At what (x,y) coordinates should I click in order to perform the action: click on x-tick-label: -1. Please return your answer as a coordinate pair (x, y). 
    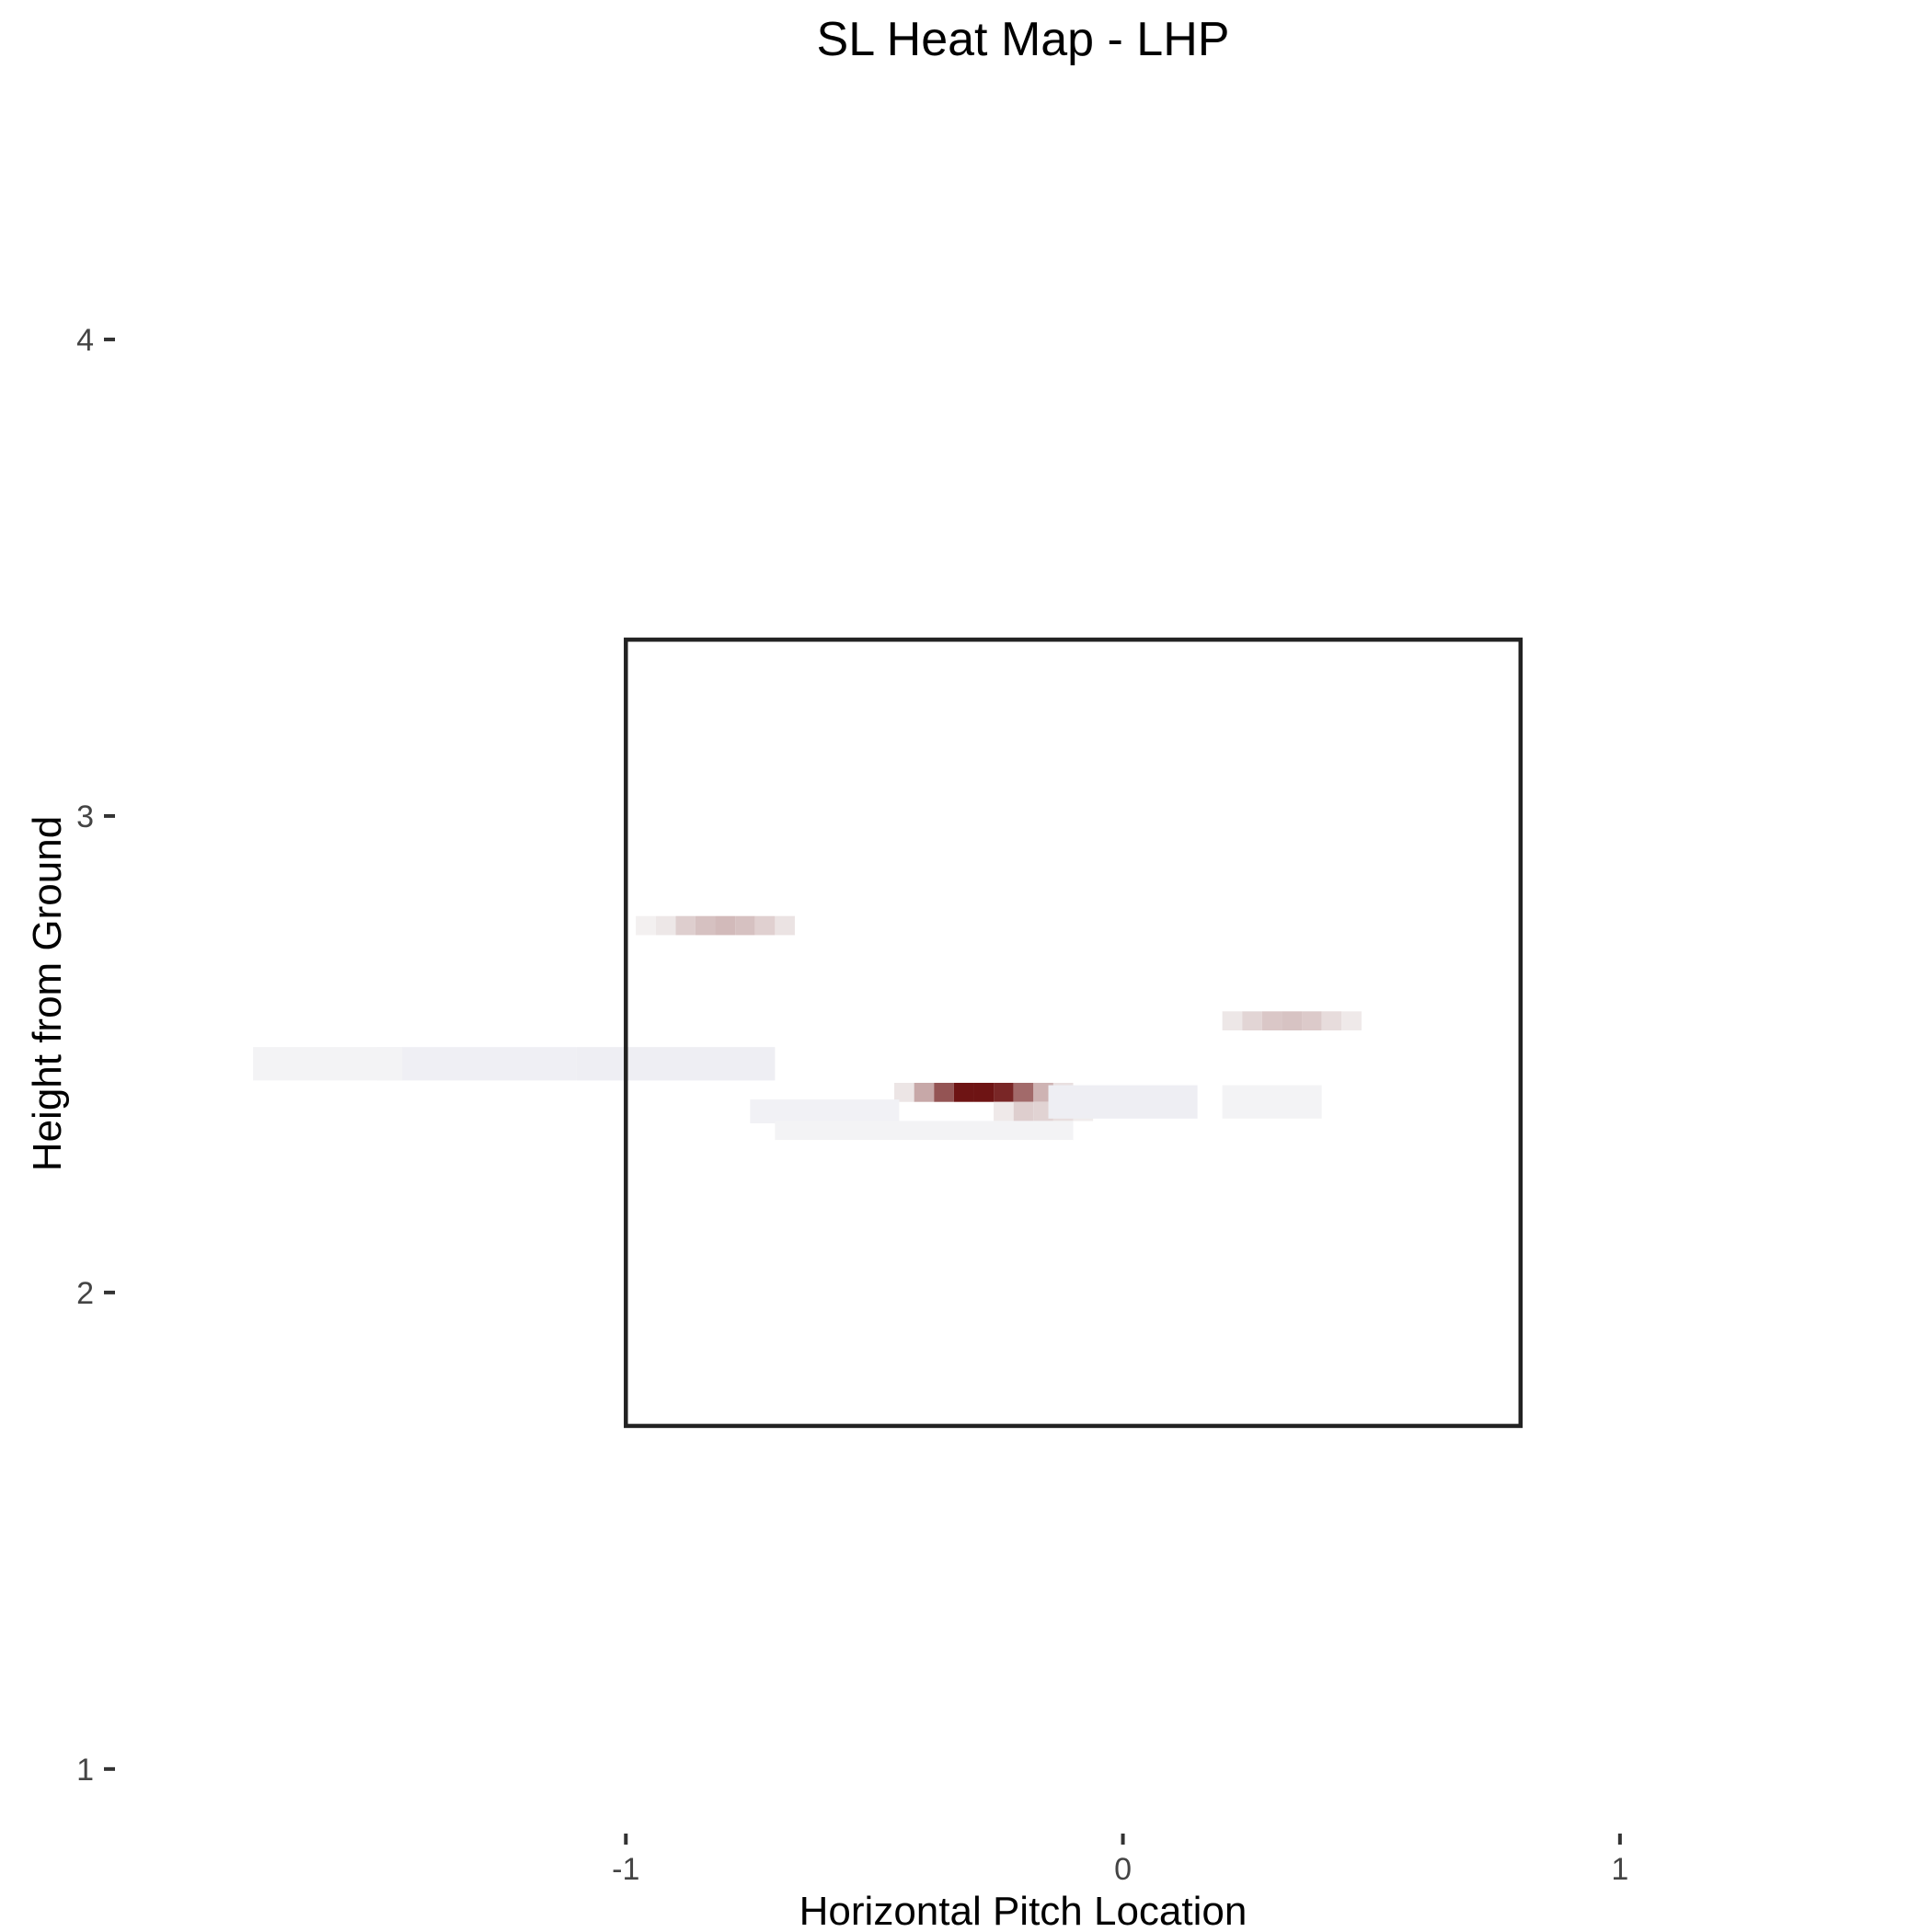
    Looking at the image, I should click on (625, 1869).